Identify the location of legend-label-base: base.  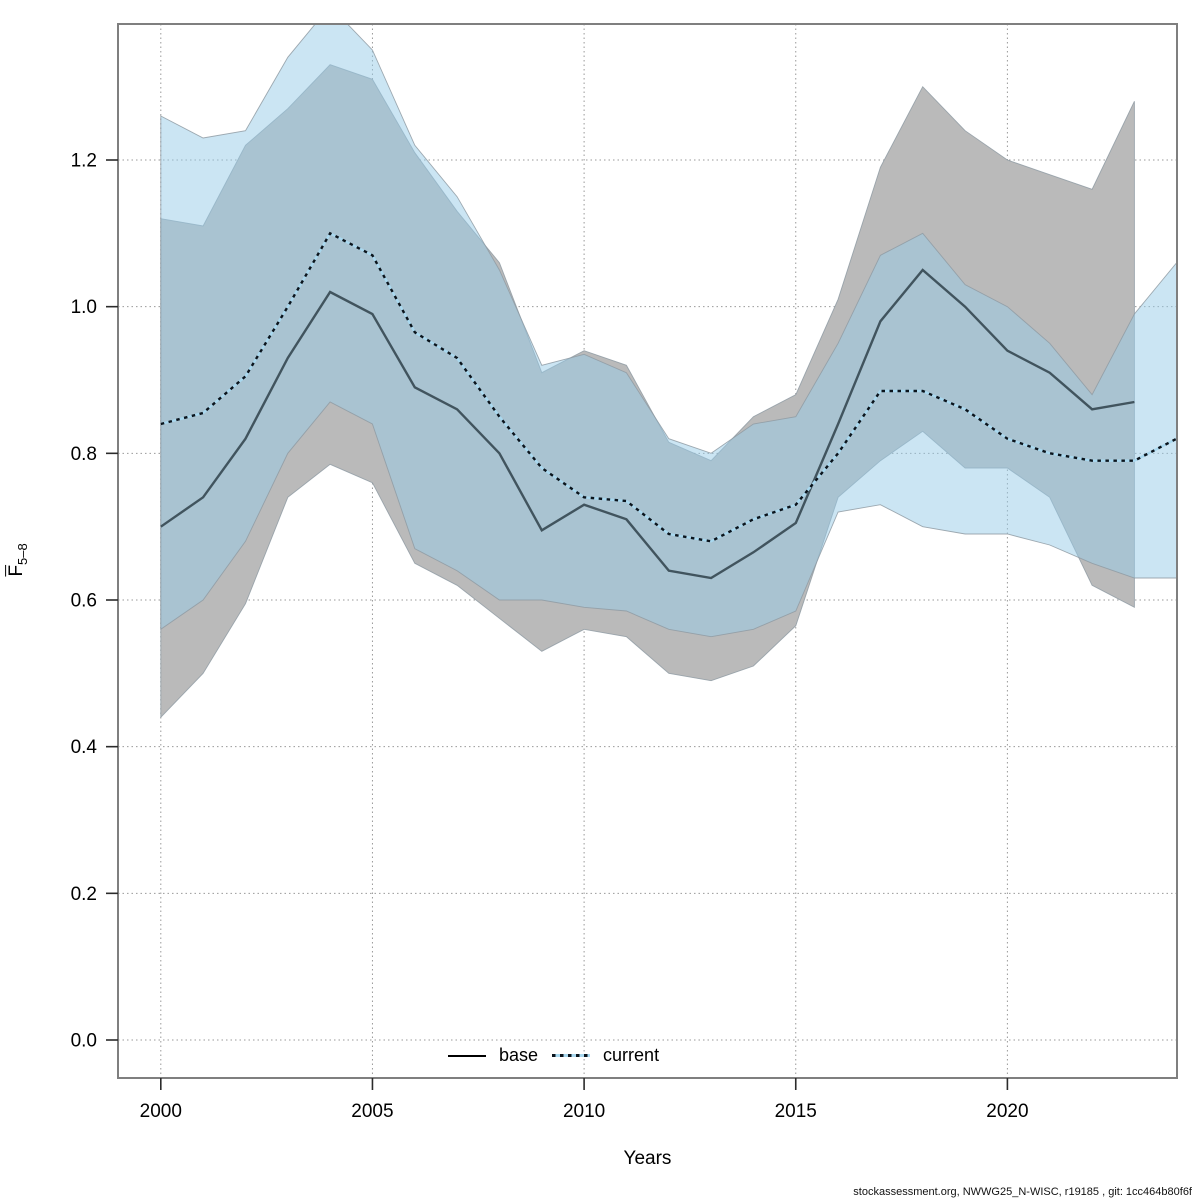
(519, 1055).